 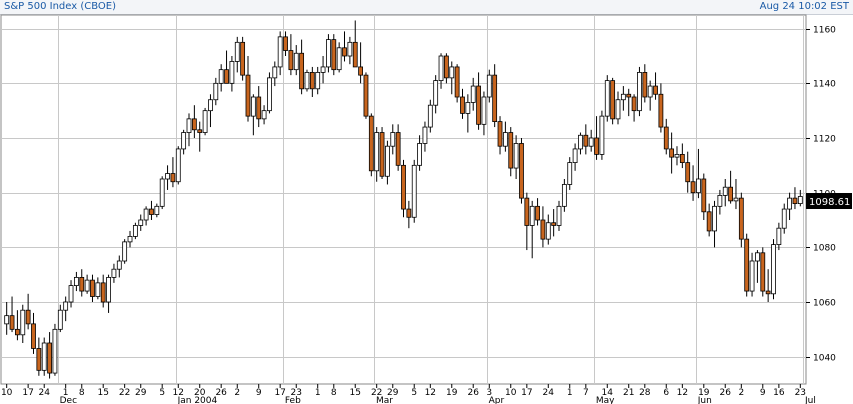 What do you see at coordinates (666, 393) in the screenshot?
I see `x-tick-label: 6` at bounding box center [666, 393].